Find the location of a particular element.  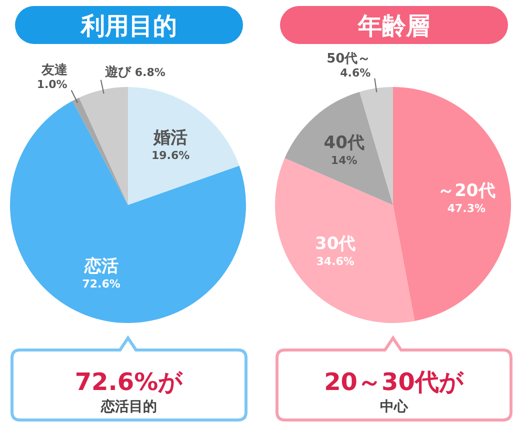

slice-label: 50代～ is located at coordinates (348, 58).